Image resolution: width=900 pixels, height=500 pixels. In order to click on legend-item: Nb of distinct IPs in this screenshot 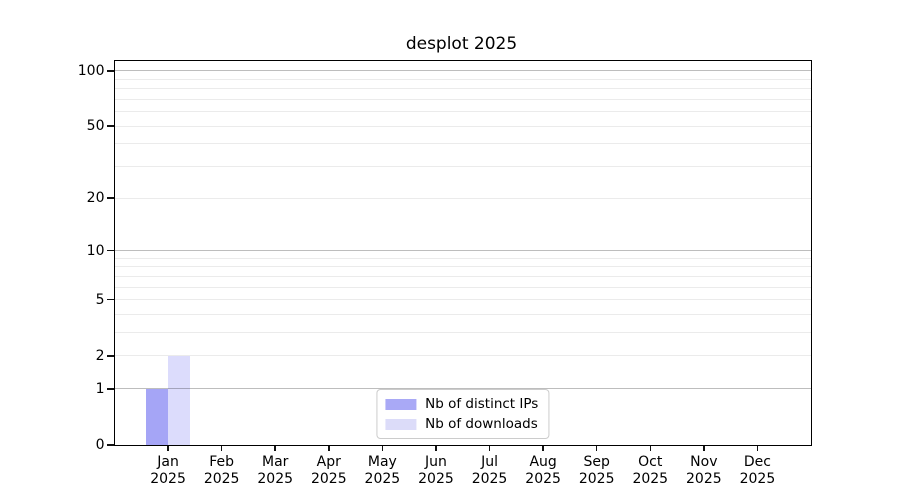, I will do `click(461, 404)`.